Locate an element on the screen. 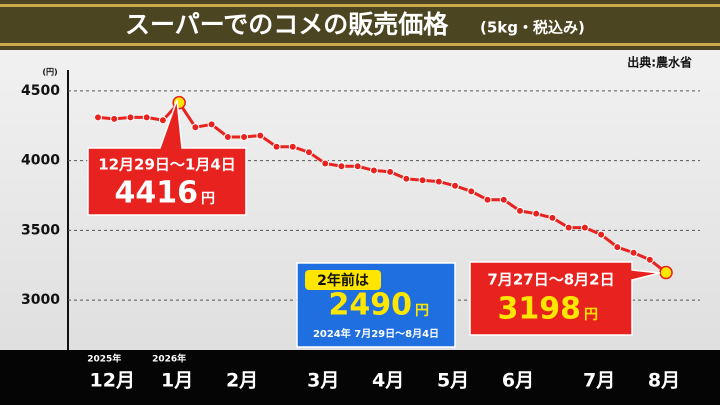 This screenshot has height=405, width=720. source: 出典:農水省 is located at coordinates (659, 62).